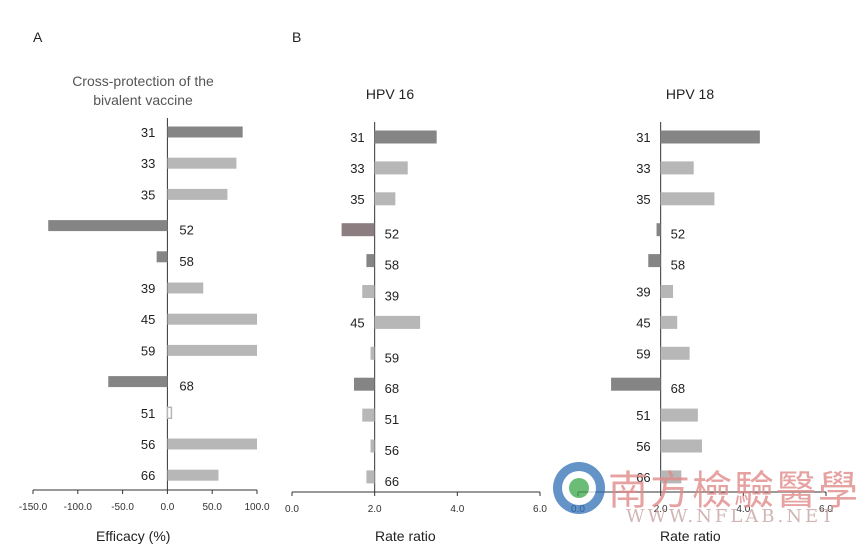 The height and width of the screenshot is (557, 865). I want to click on chart-b1-title: HPV 16, so click(390, 94).